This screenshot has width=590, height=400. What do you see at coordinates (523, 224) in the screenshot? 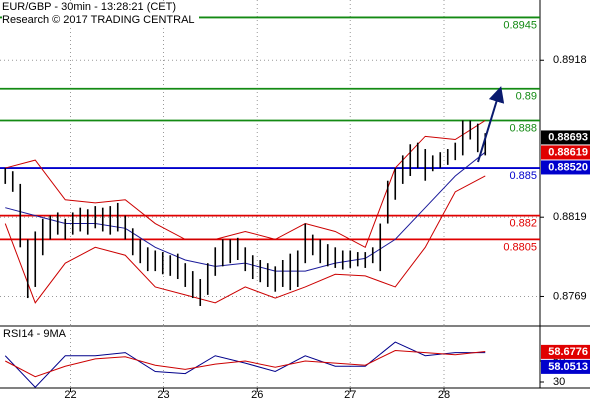
I see `level-label: 0.882` at bounding box center [523, 224].